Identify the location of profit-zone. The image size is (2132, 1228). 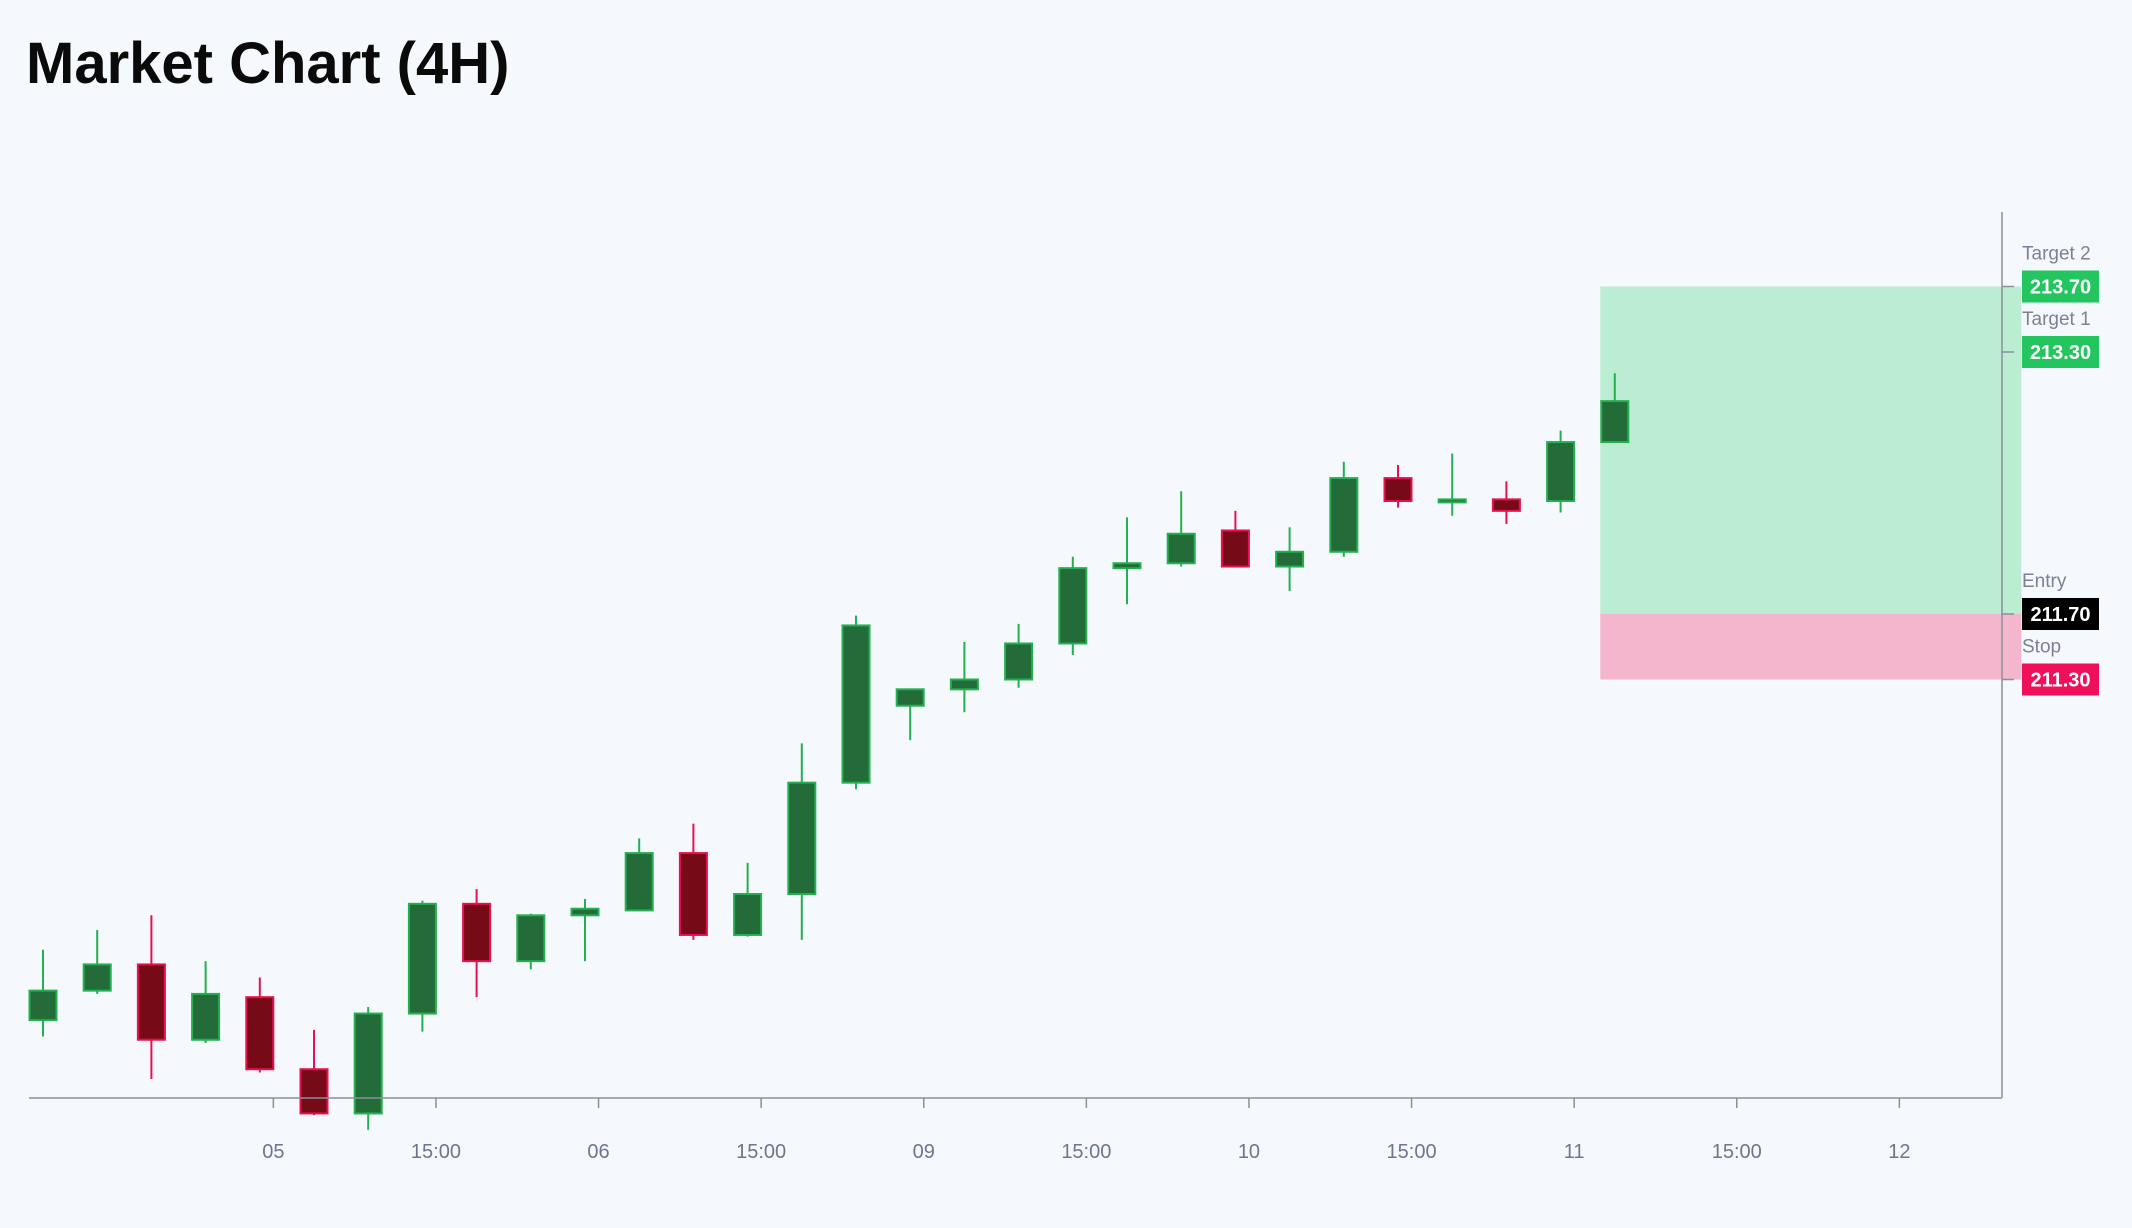
(1811, 450).